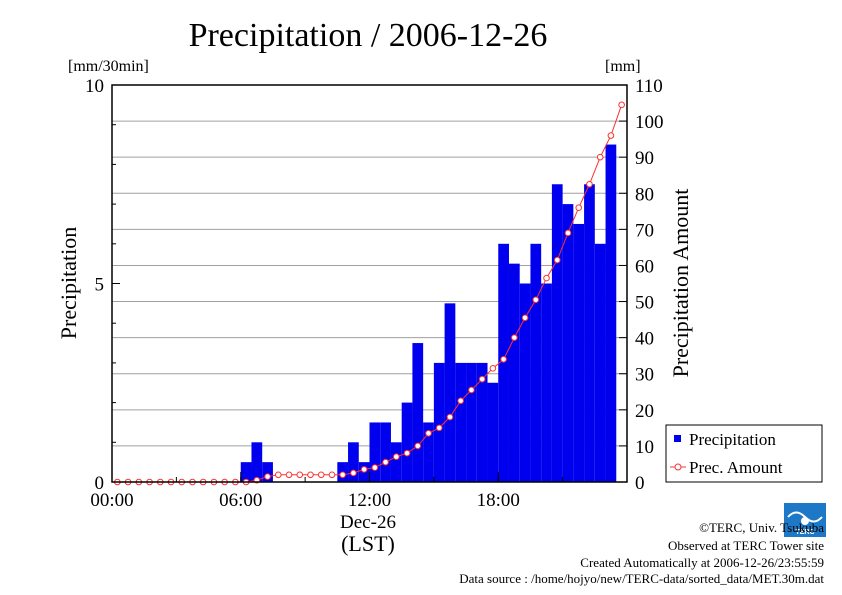 The width and height of the screenshot is (842, 595). I want to click on x-tick-label: 00:00, so click(111, 500).